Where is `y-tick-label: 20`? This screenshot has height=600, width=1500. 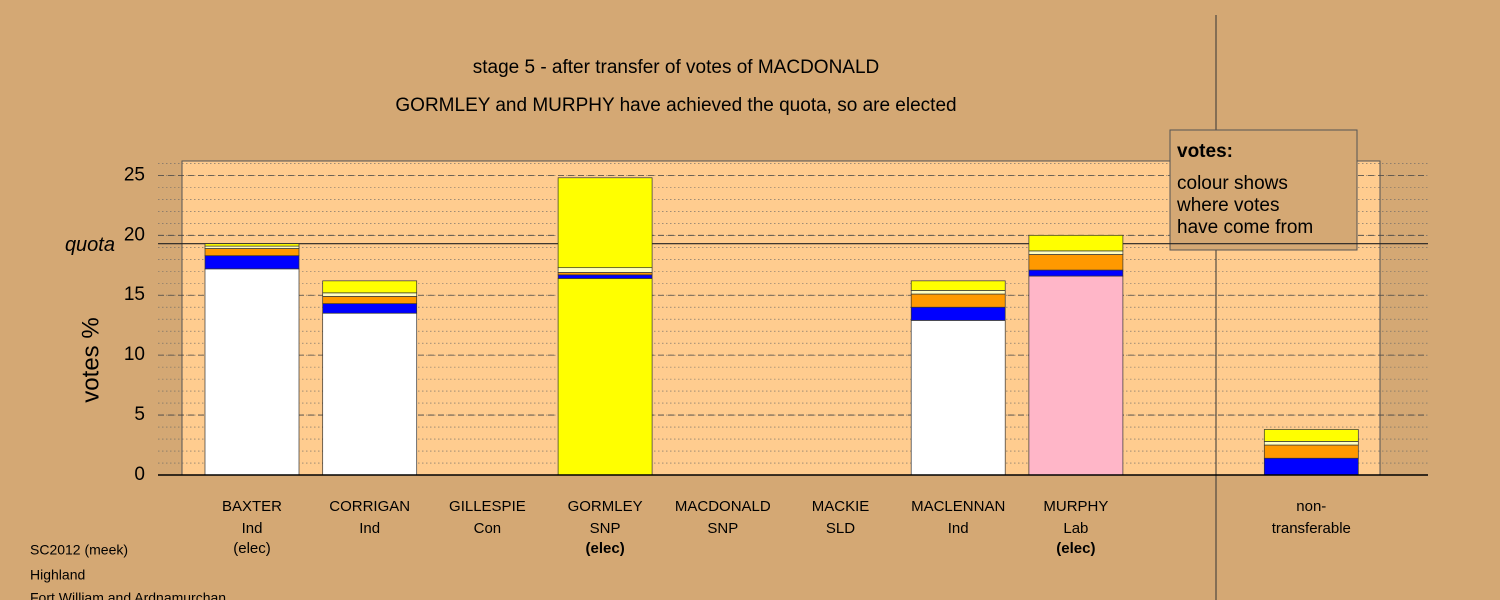
y-tick-label: 20 is located at coordinates (134, 234).